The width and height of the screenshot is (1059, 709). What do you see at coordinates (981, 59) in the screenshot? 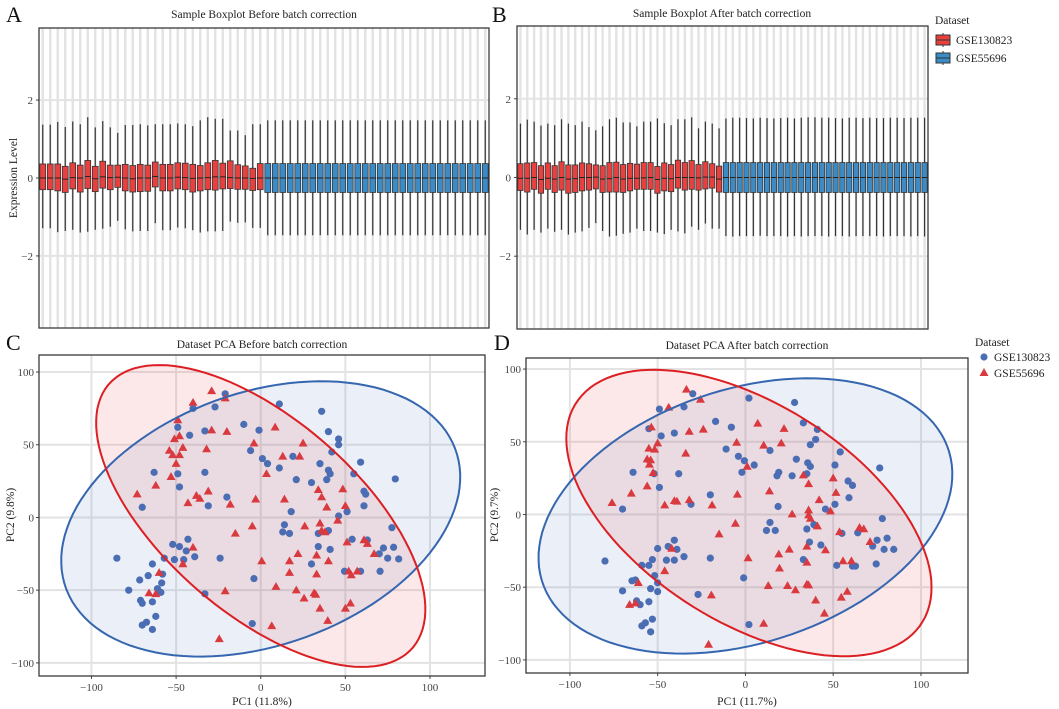
I see `boxplot-legend-item-gse55696: GSE55696` at bounding box center [981, 59].